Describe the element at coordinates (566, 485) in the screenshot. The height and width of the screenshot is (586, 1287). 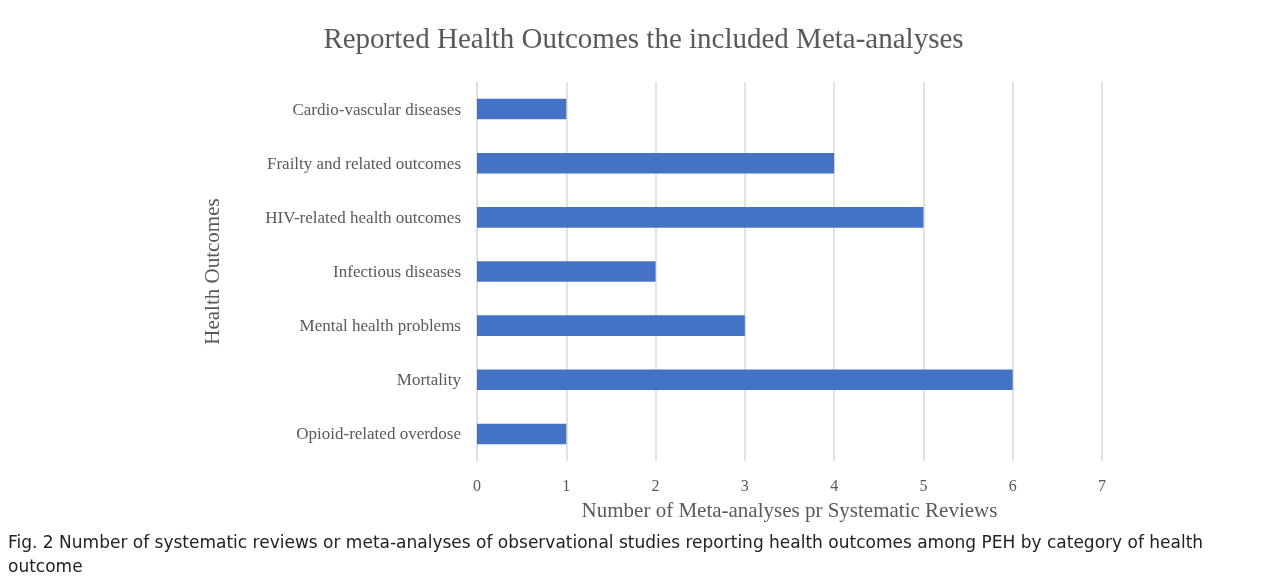
I see `x-tick-label: 1` at that location.